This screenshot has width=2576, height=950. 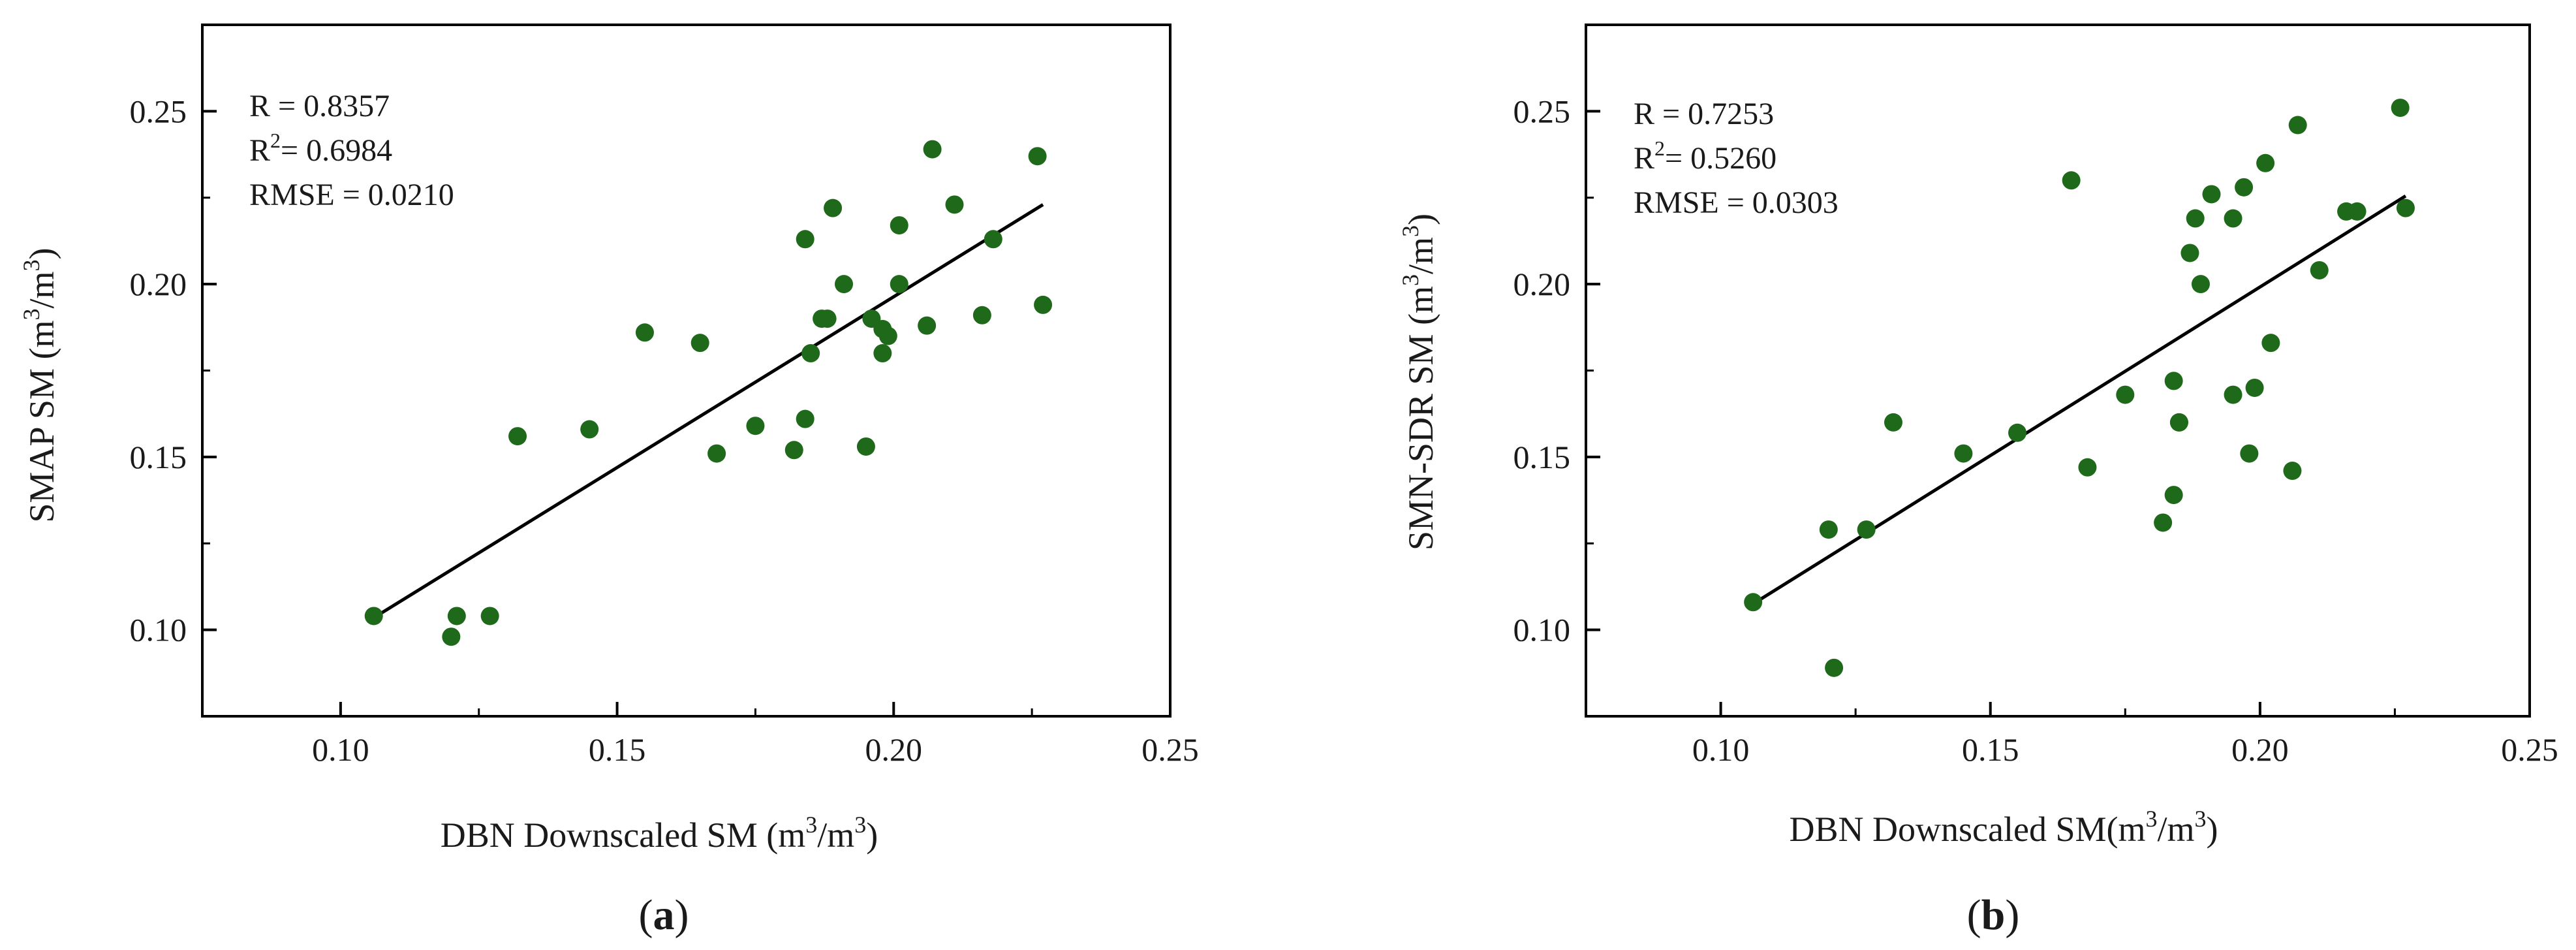 I want to click on y-axis-title-a: SMAP SM (m3/m3), so click(x=39, y=385).